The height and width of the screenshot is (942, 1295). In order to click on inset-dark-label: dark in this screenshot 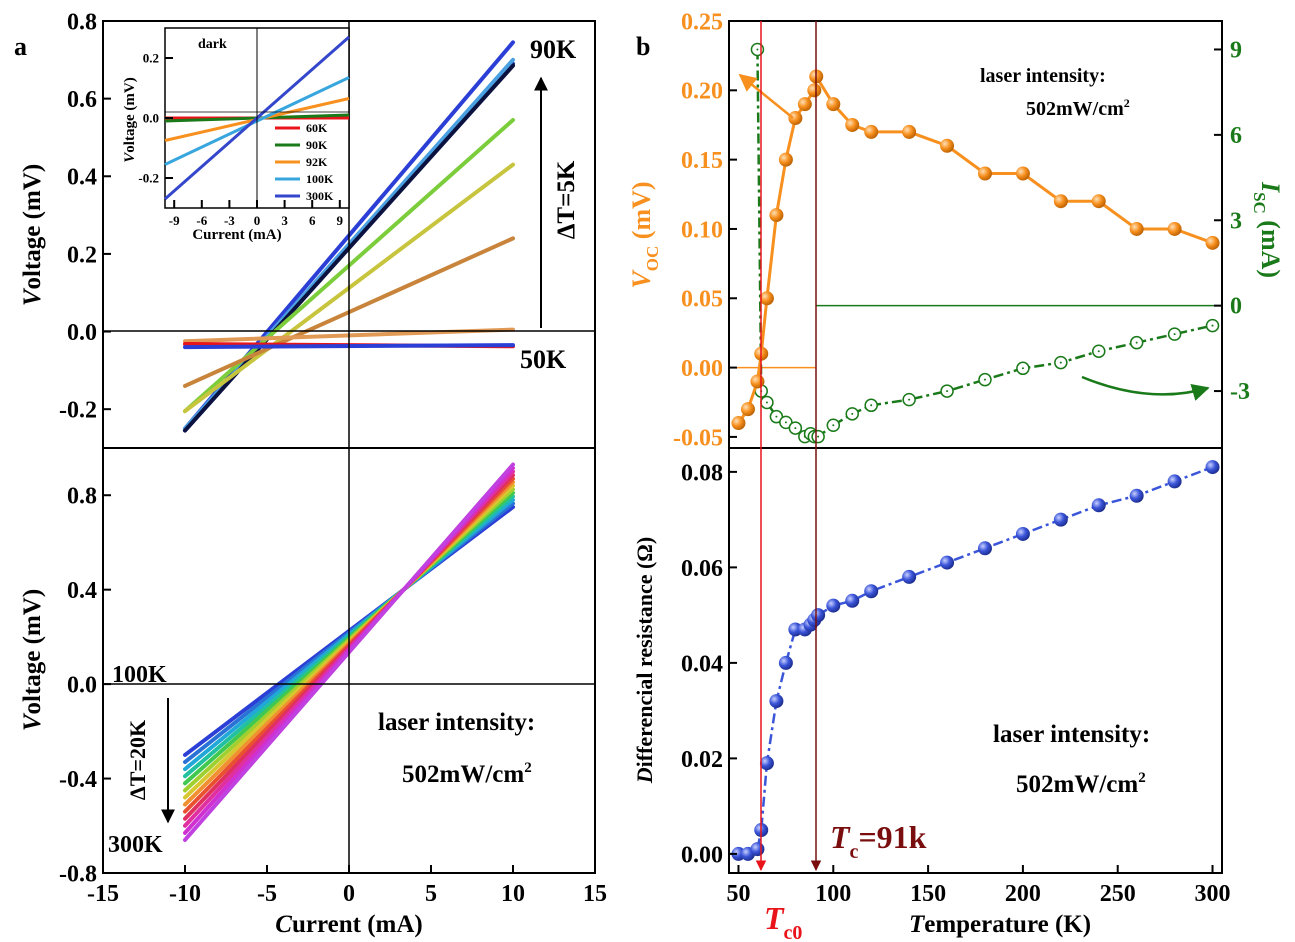, I will do `click(212, 44)`.